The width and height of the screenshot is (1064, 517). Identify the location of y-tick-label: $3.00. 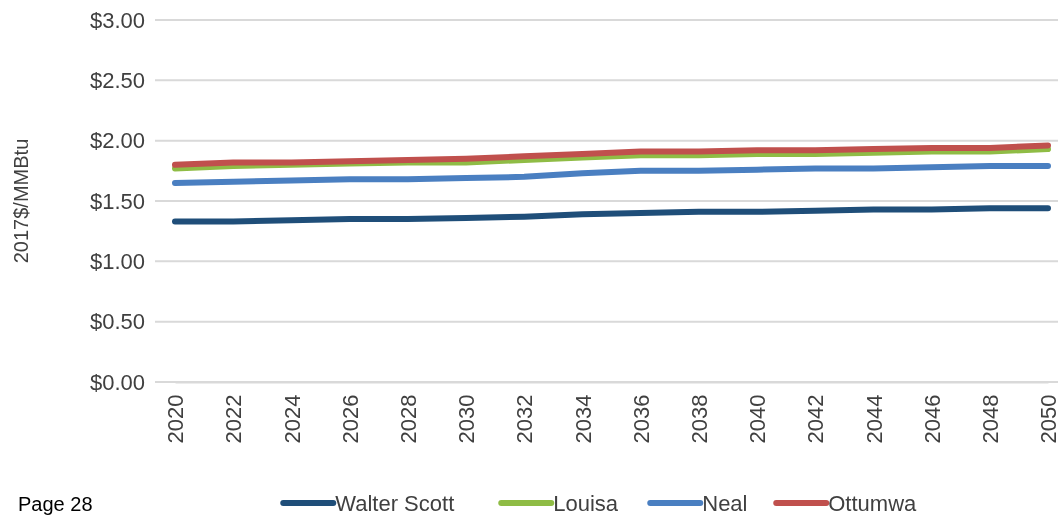
(117, 20).